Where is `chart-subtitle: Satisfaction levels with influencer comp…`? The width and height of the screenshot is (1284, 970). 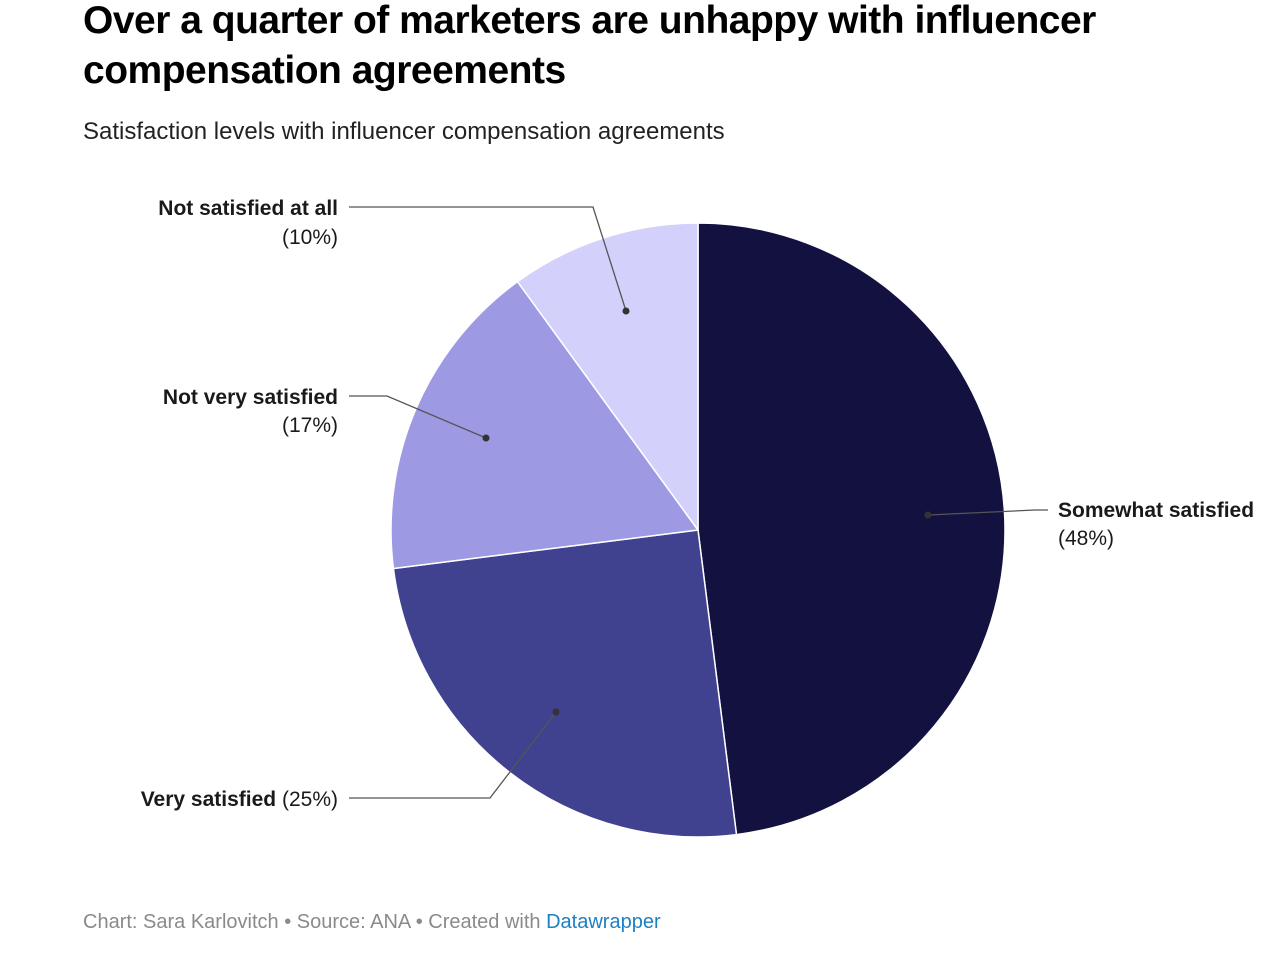 chart-subtitle: Satisfaction levels with influencer comp… is located at coordinates (404, 131).